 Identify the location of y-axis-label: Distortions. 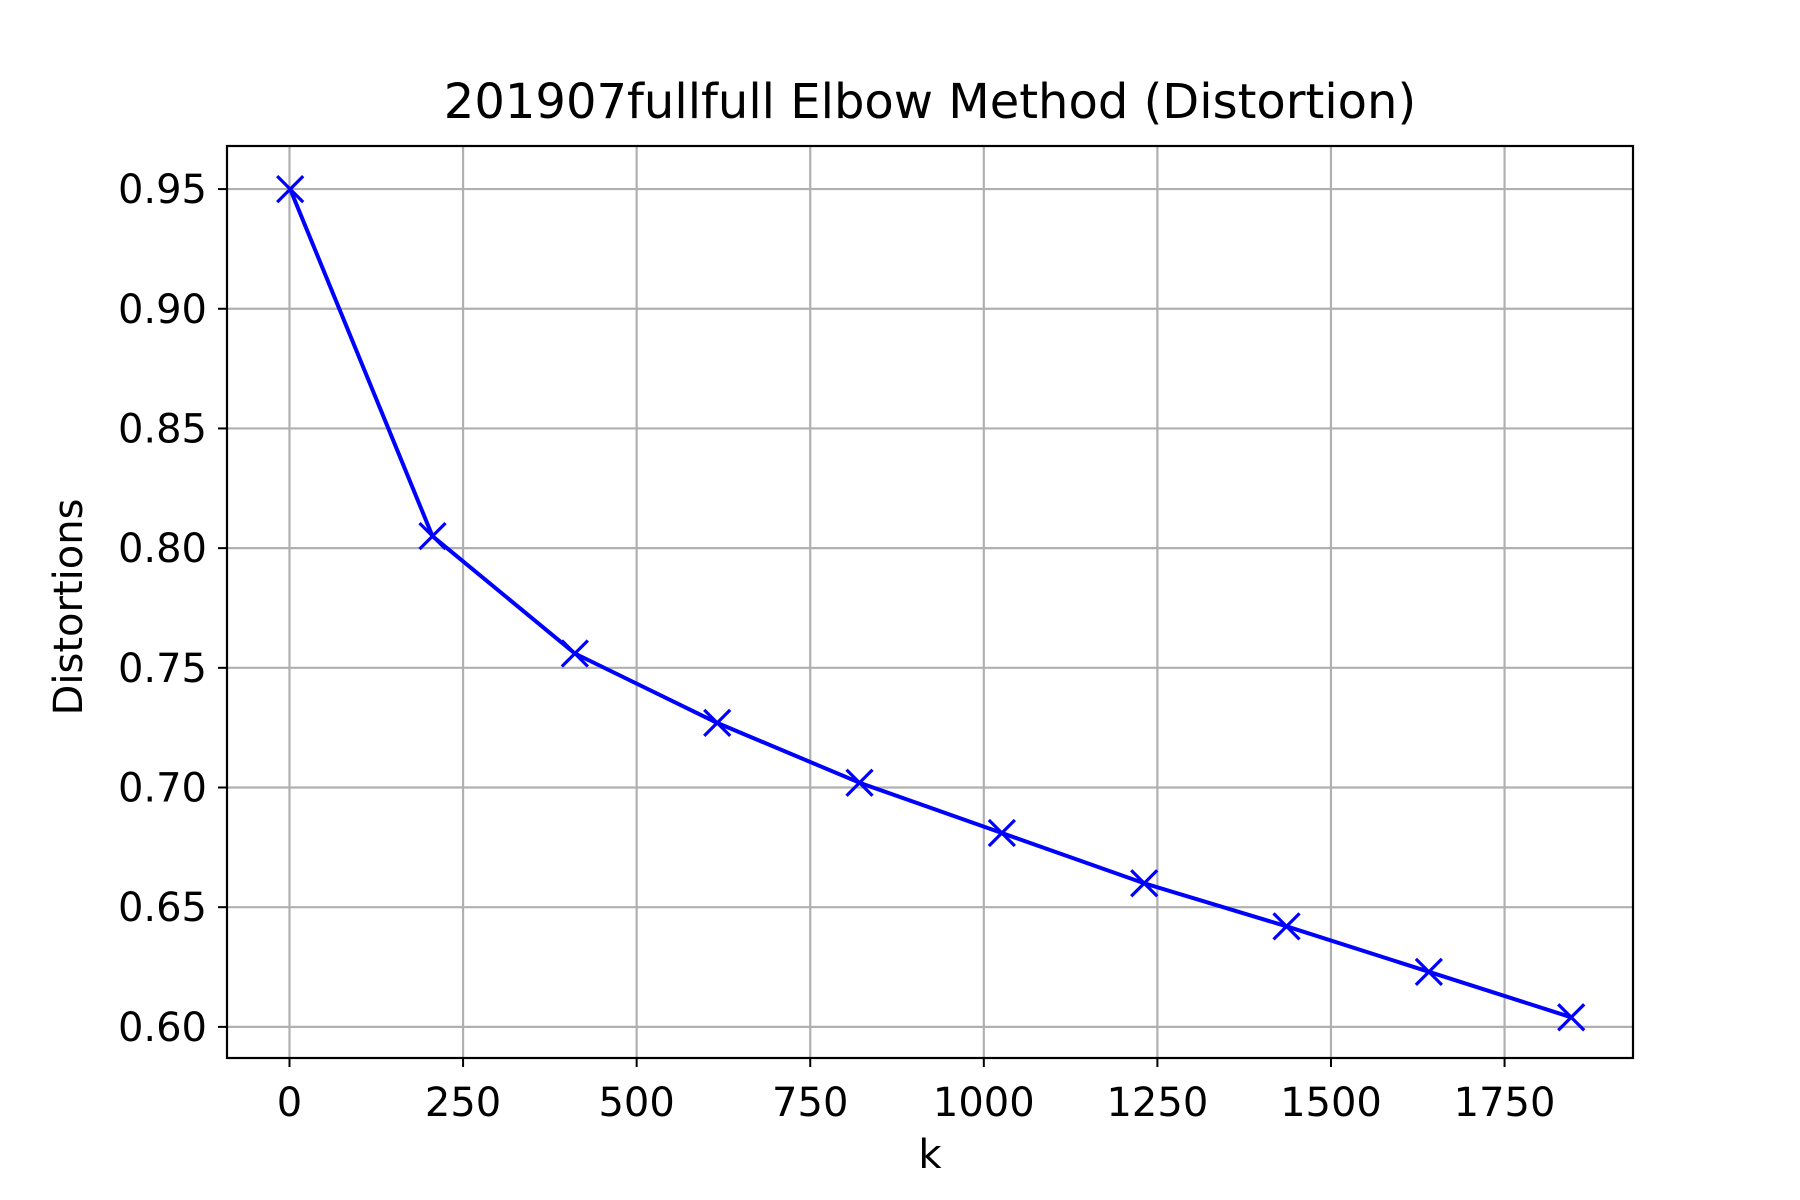
(69, 607).